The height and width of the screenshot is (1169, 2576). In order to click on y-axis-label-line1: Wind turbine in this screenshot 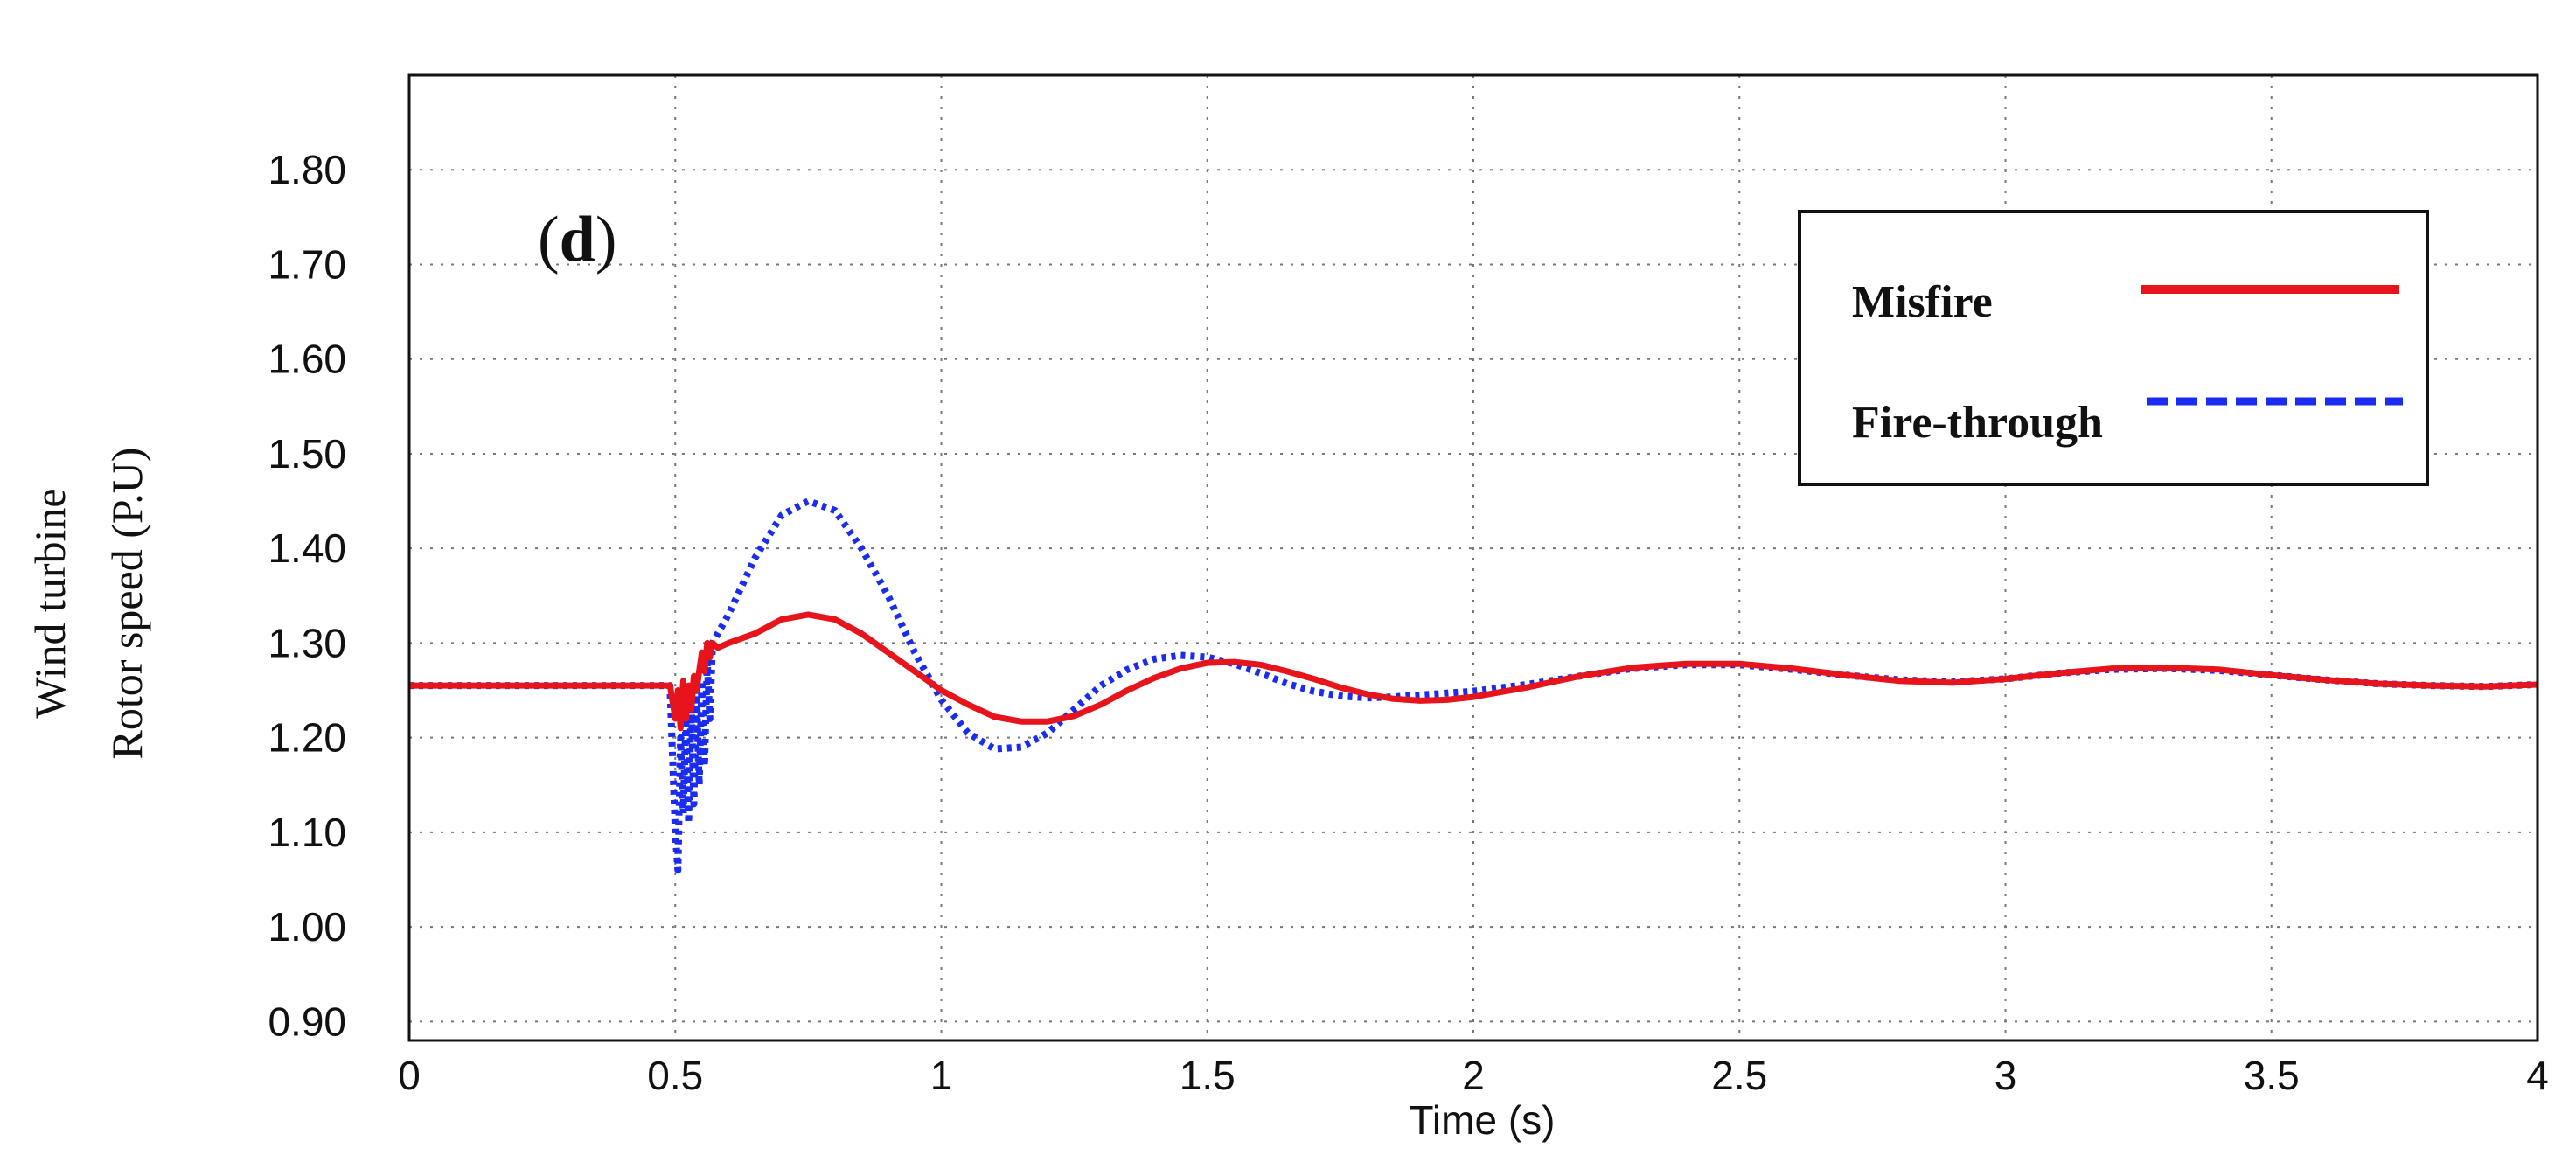, I will do `click(49, 603)`.